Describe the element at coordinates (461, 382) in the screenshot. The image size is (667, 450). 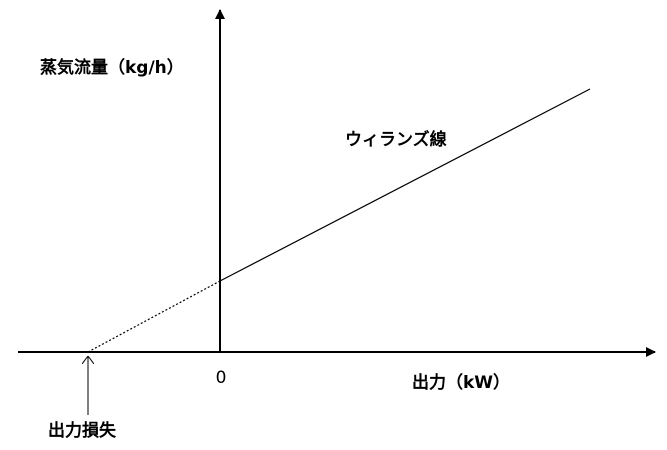
I see `x-axis-label: 出力（kW）` at that location.